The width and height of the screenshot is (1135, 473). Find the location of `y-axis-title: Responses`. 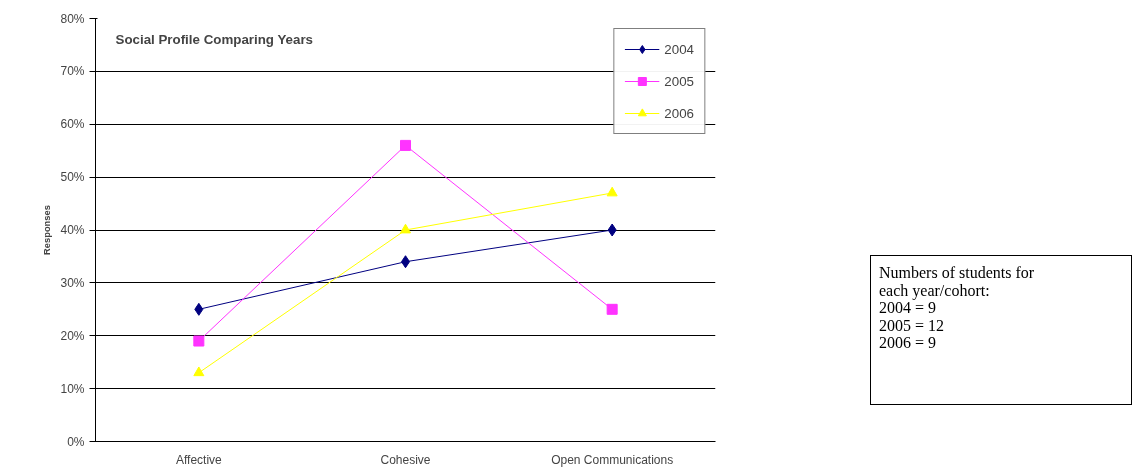

y-axis-title: Responses is located at coordinates (47, 230).